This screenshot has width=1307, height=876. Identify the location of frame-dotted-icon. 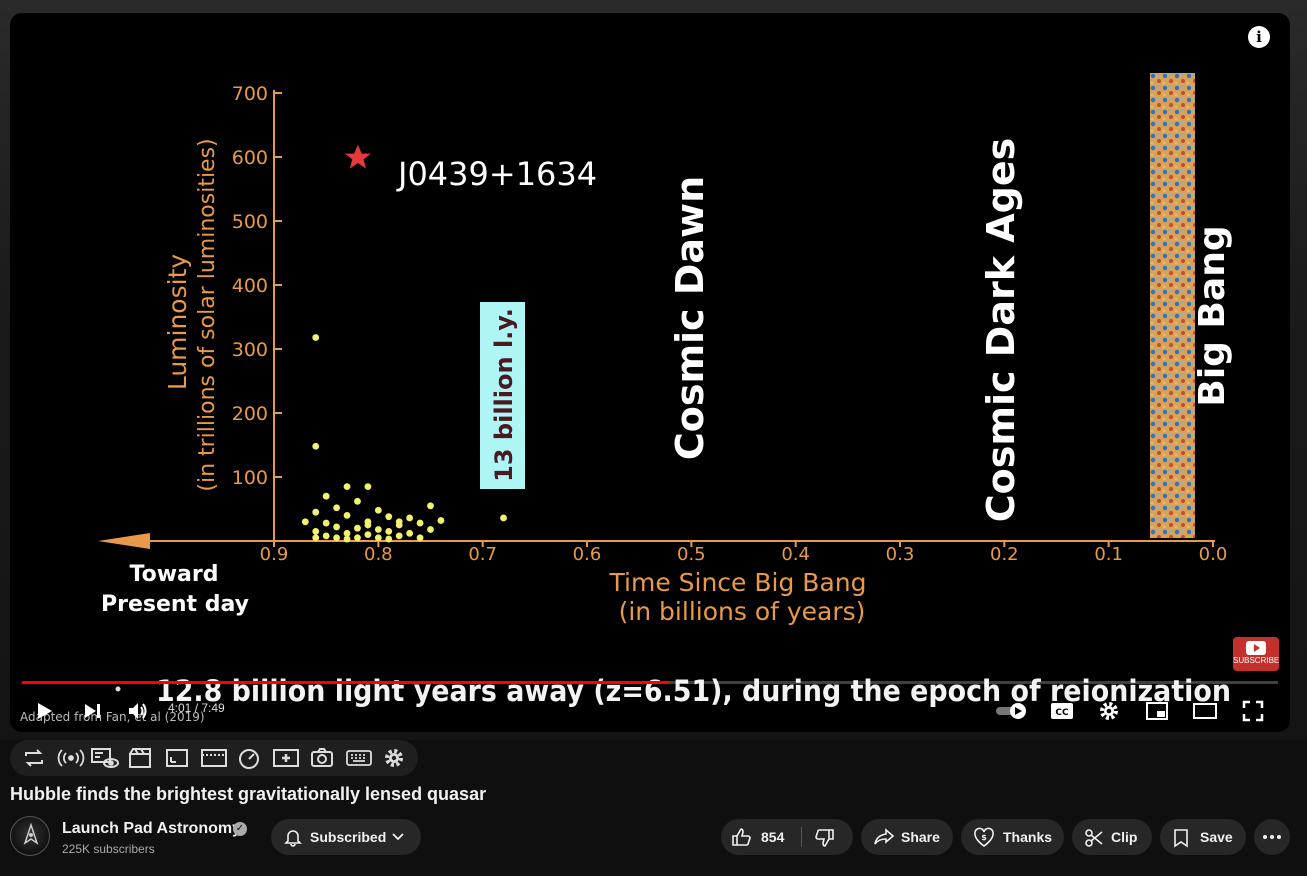
(214, 758).